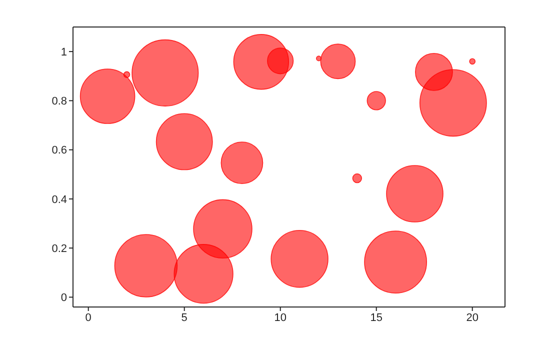 The height and width of the screenshot is (337, 560). I want to click on x-tick-label: 10, so click(280, 318).